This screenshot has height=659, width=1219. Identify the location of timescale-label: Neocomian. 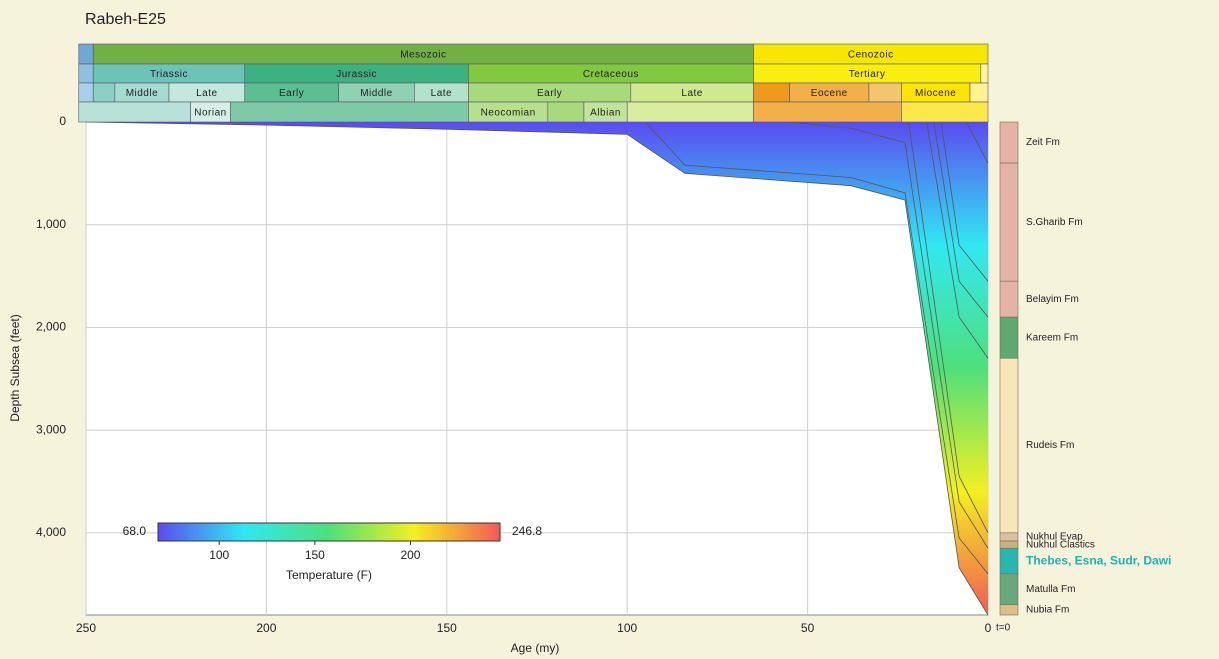
(508, 113).